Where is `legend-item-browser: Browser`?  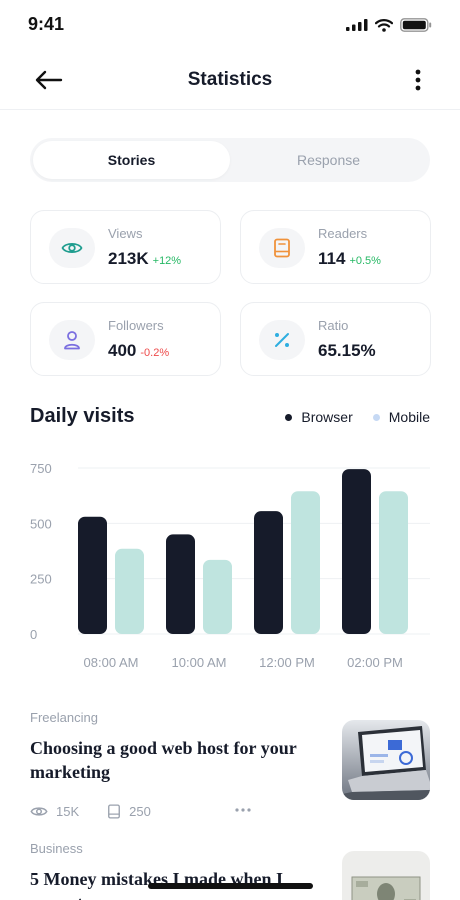 legend-item-browser: Browser is located at coordinates (319, 417).